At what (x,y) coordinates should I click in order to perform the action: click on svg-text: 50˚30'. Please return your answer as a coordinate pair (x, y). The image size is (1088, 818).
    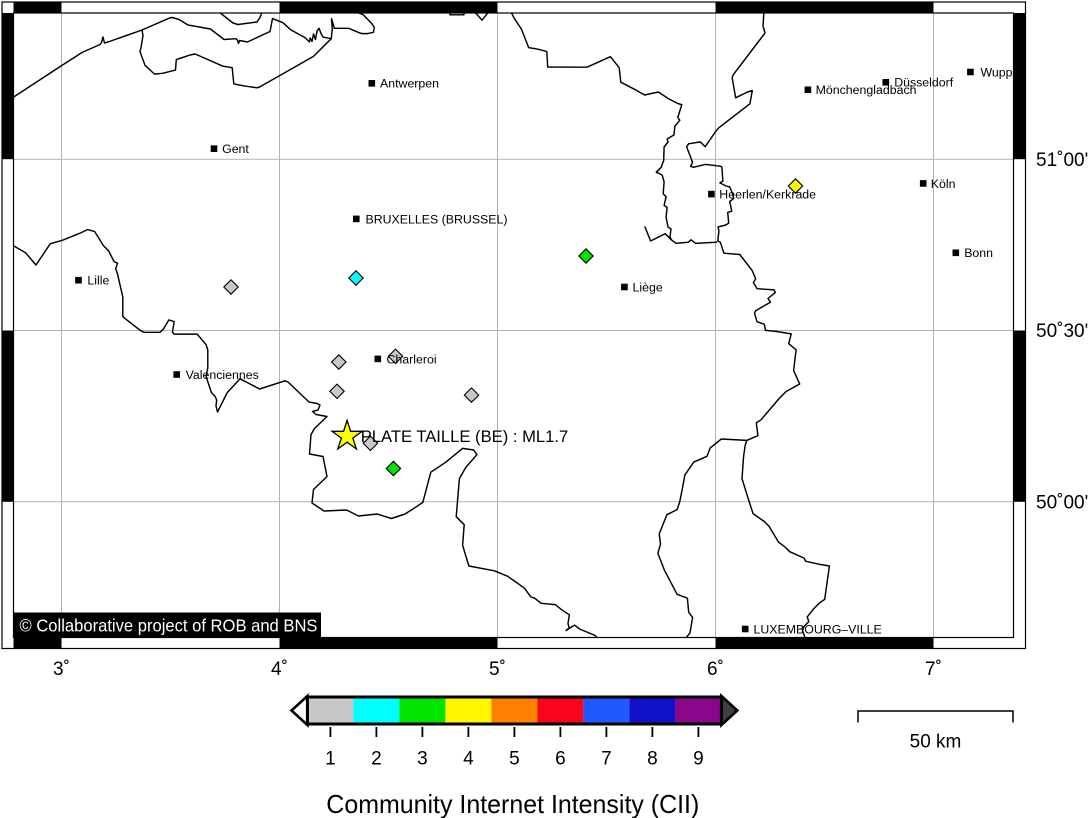
    Looking at the image, I should click on (1062, 331).